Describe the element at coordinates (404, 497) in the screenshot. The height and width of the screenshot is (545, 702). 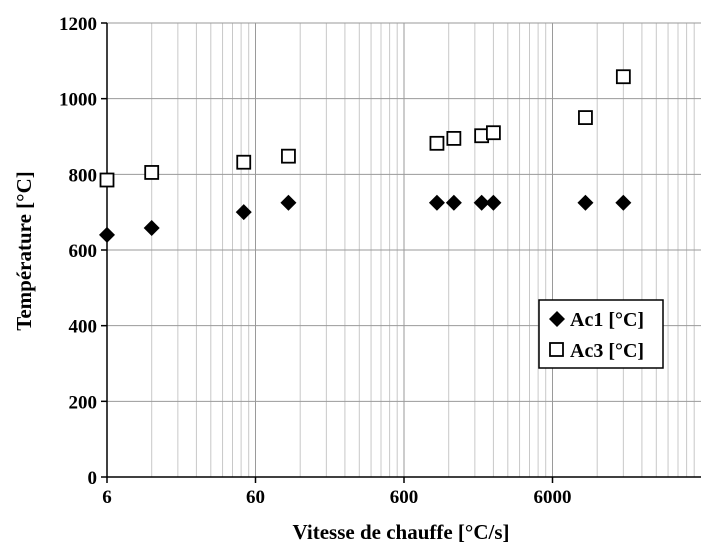
I see `x-tick-label: 600` at that location.